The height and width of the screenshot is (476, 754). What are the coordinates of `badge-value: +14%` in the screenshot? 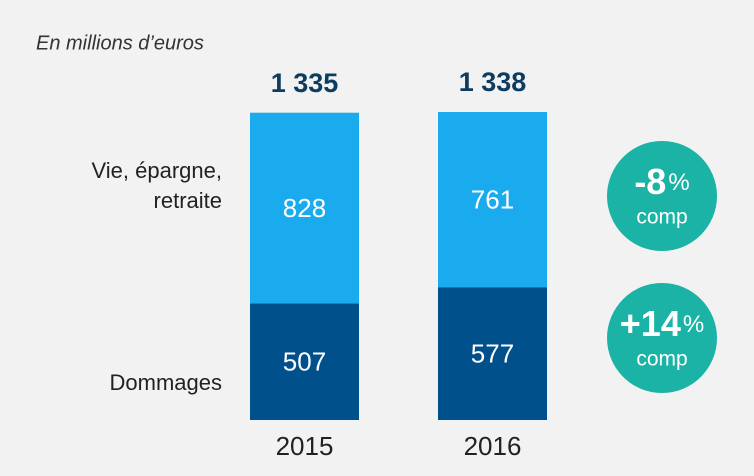 It's located at (662, 323).